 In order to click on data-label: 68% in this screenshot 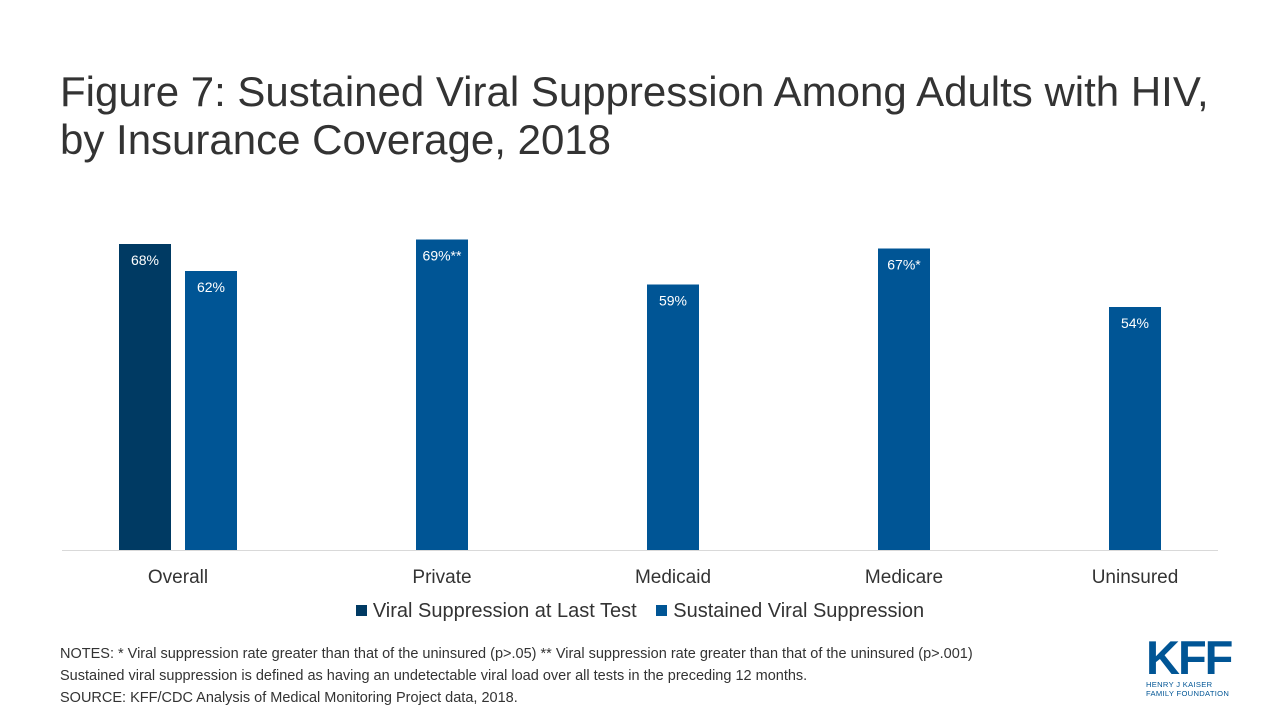, I will do `click(145, 260)`.